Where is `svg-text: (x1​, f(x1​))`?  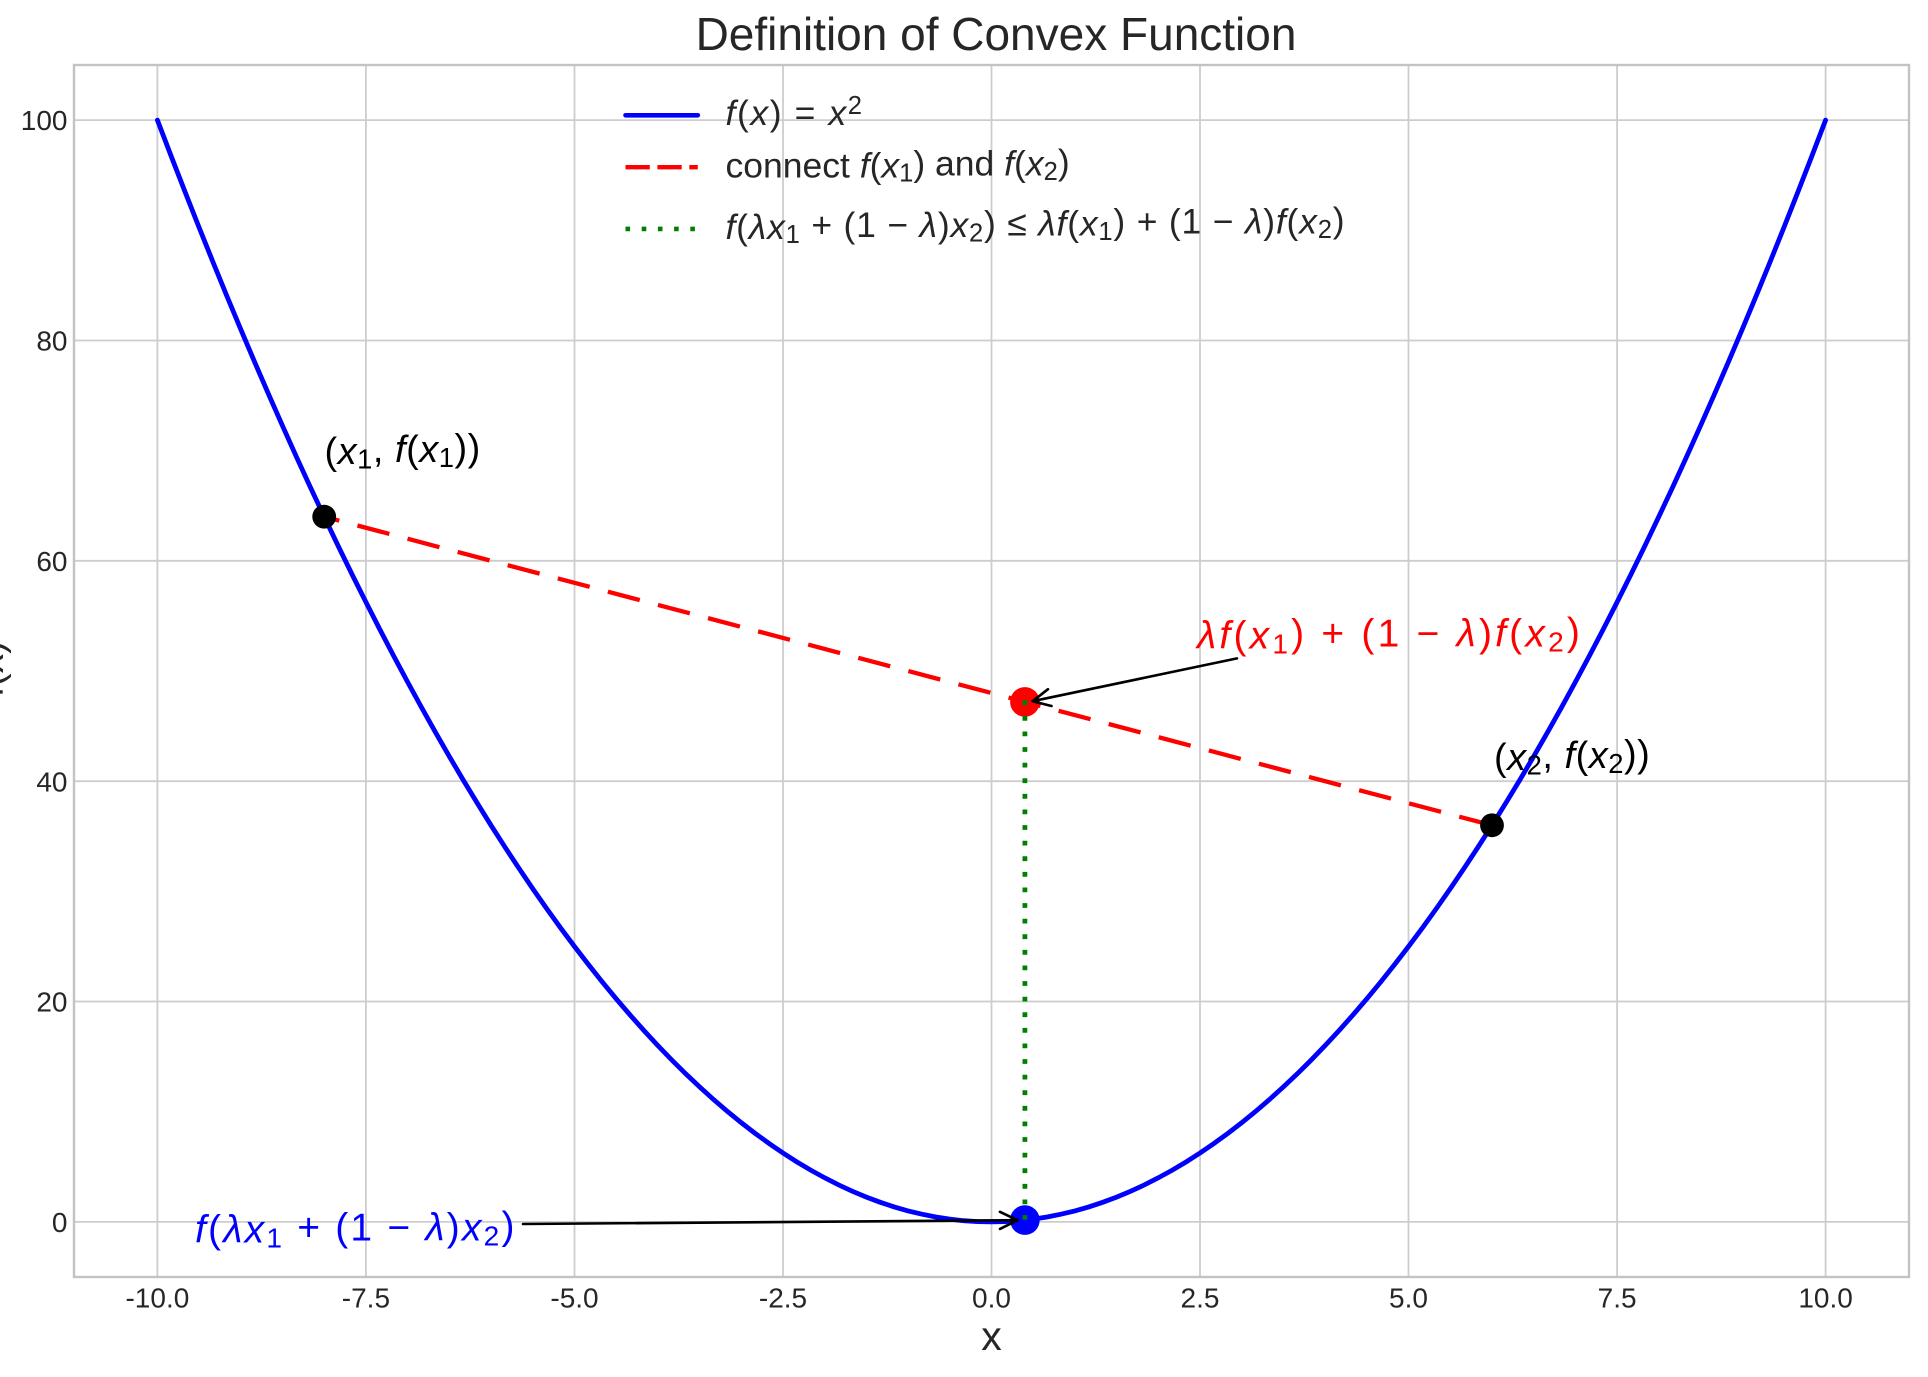
svg-text: (x1​, f(x1​)) is located at coordinates (403, 450).